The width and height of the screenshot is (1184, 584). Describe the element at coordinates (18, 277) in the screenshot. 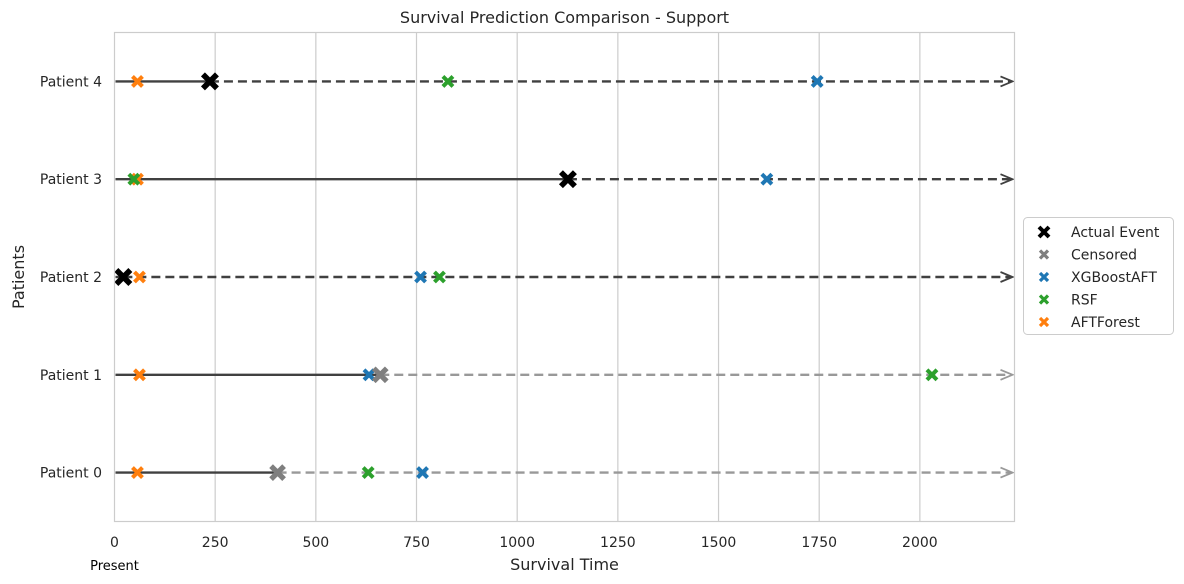

I see `y-axis-label: Patients` at that location.